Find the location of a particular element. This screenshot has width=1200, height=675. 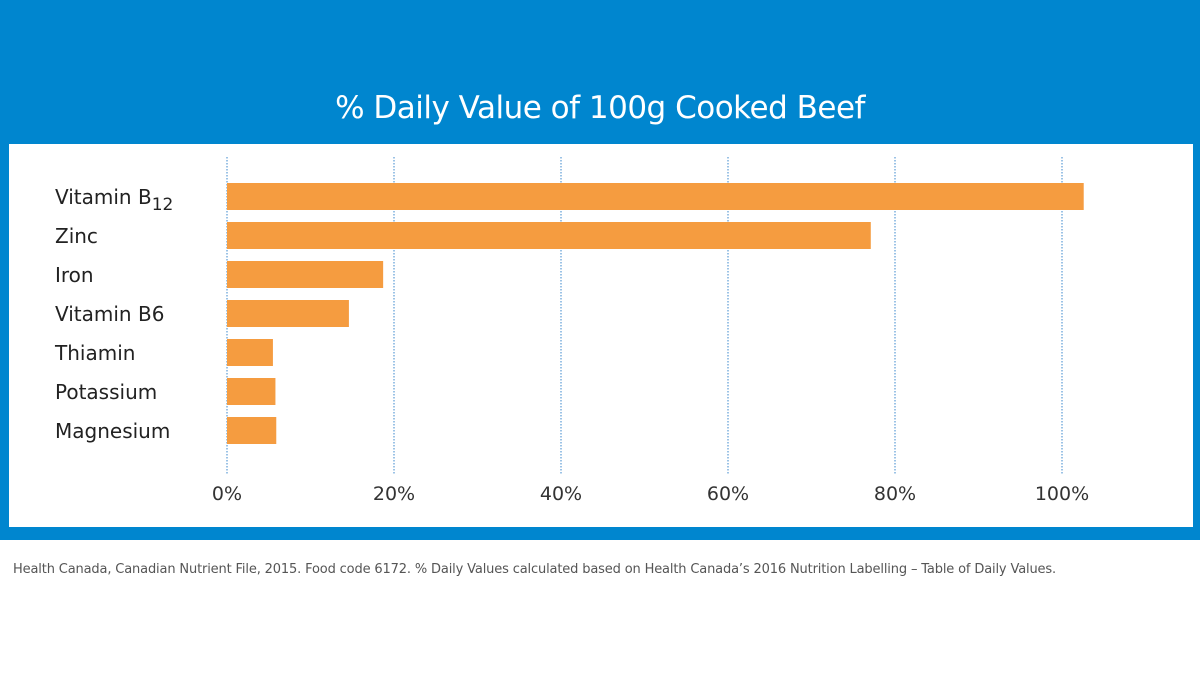

category-label: Potassium is located at coordinates (106, 392).